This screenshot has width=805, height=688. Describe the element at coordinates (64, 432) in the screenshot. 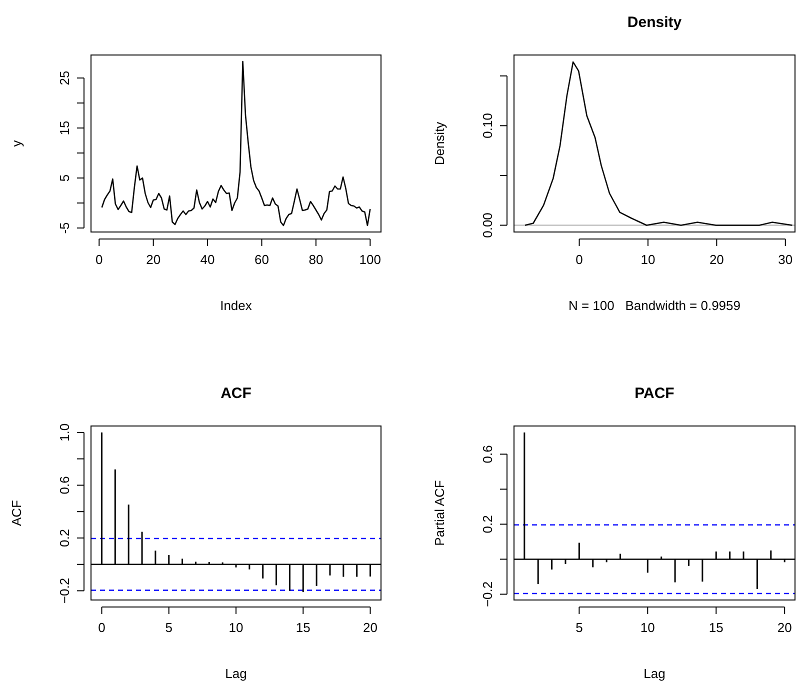

I see `y-tick-label: 1.0` at that location.